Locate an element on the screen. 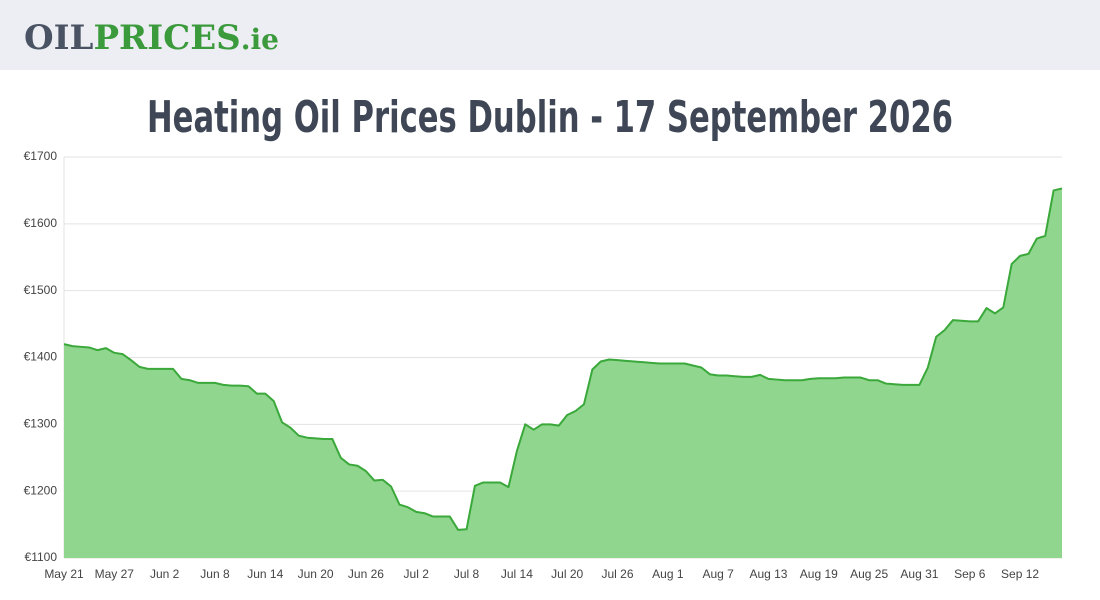 The image size is (1100, 600). x-tick-label: Aug 1 is located at coordinates (668, 574).